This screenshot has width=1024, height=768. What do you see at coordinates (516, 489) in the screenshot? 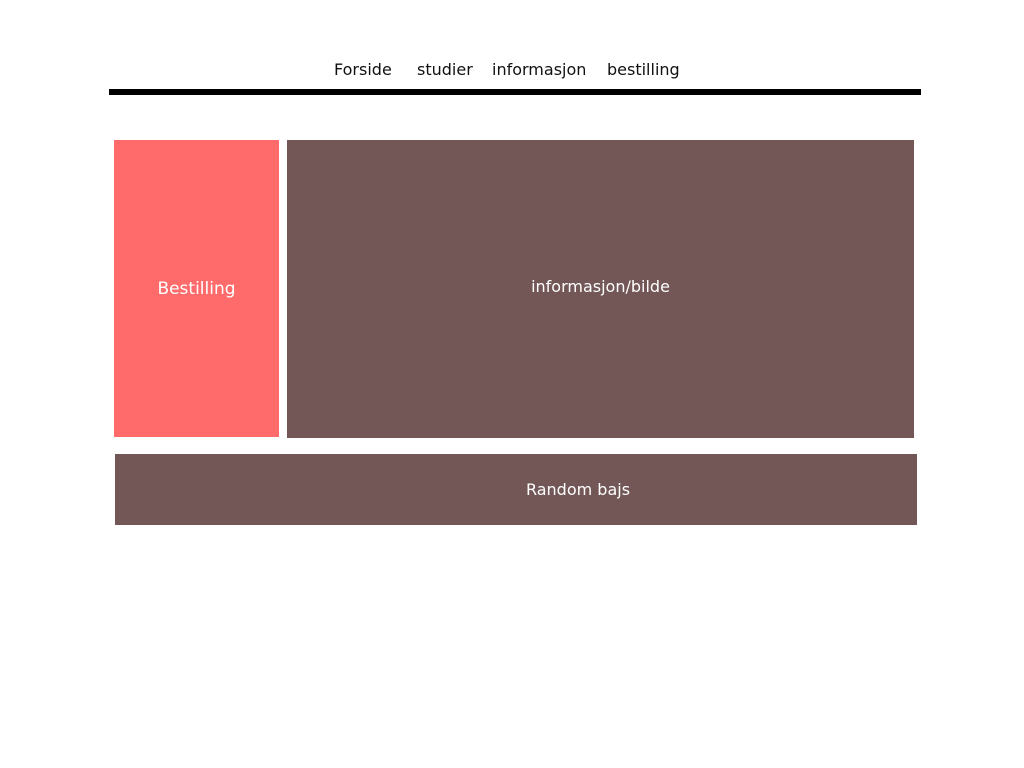
I see `random-panel: Random bajs` at bounding box center [516, 489].